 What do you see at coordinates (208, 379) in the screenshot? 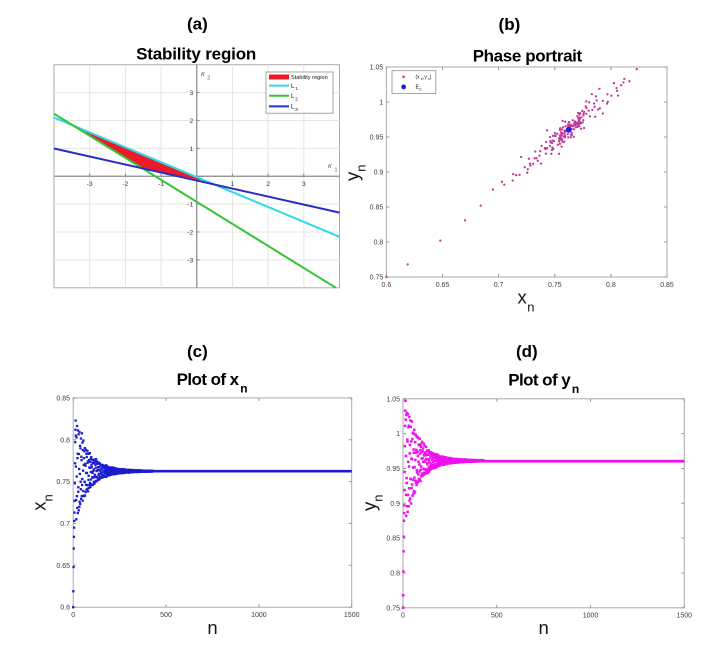
I see `svg-text: Plot of x` at bounding box center [208, 379].